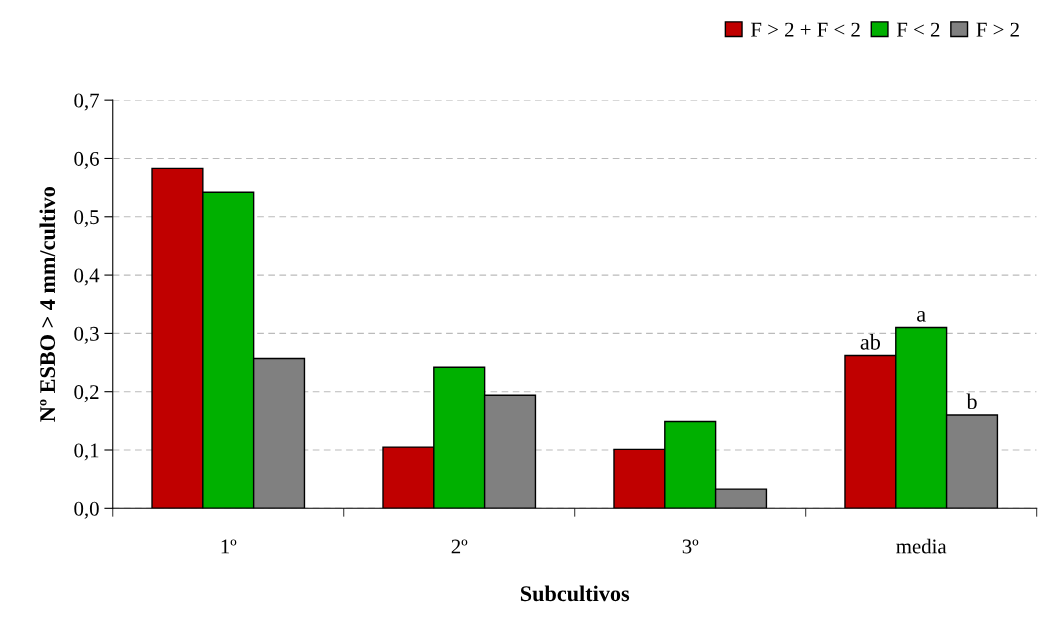 The height and width of the screenshot is (626, 1044). I want to click on x-tick-label: media, so click(921, 546).